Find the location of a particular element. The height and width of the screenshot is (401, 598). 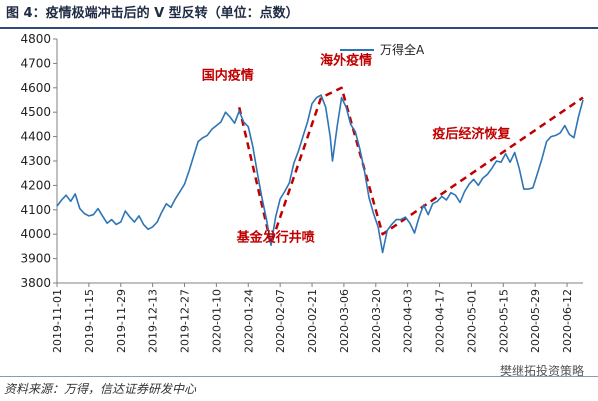

x-tick-label: 2019-12-27 is located at coordinates (185, 321).